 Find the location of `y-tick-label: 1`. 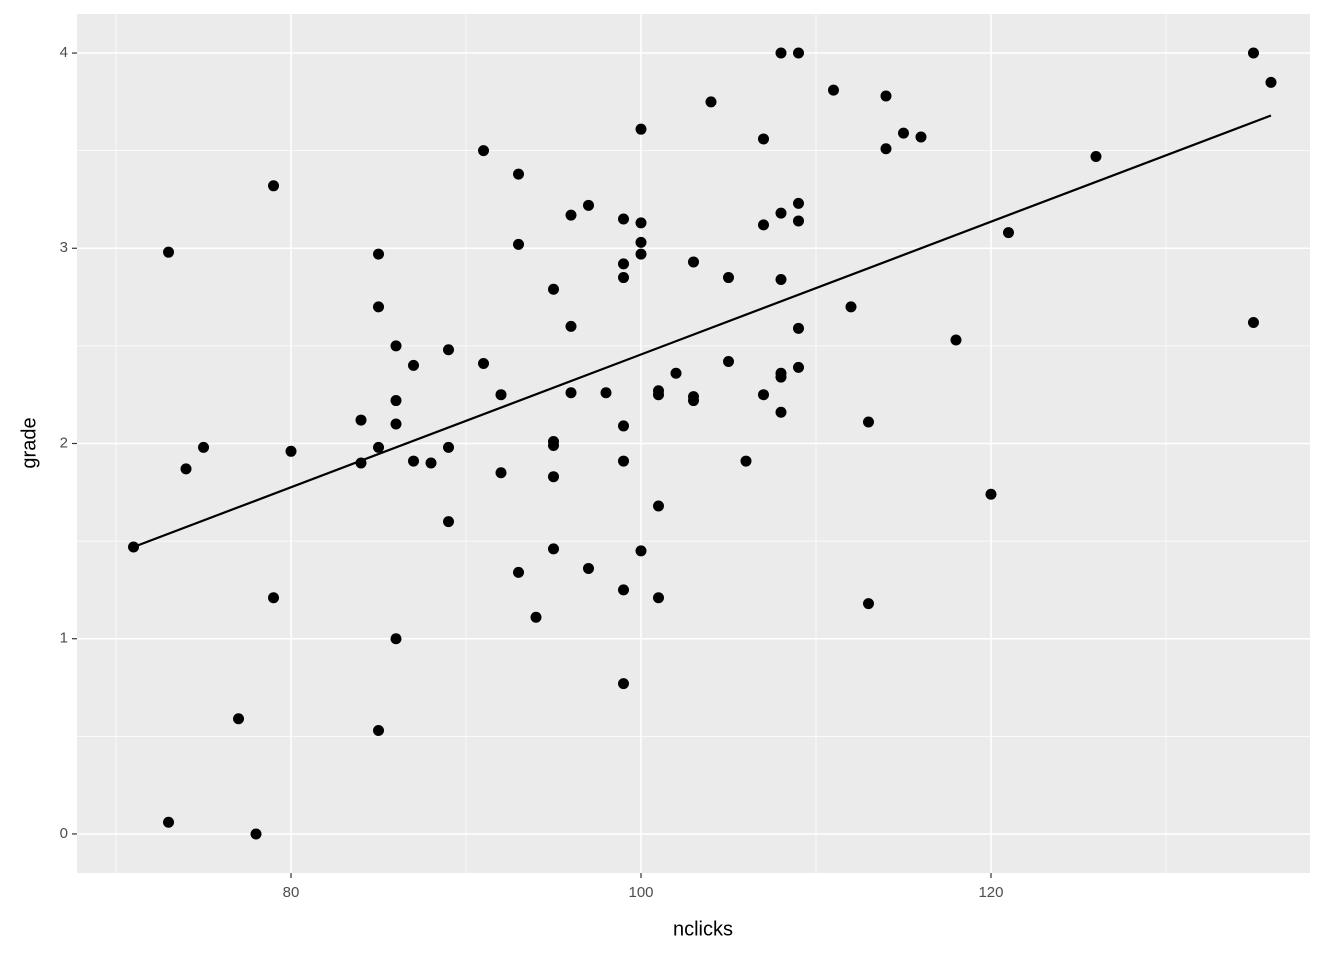

y-tick-label: 1 is located at coordinates (64, 638).